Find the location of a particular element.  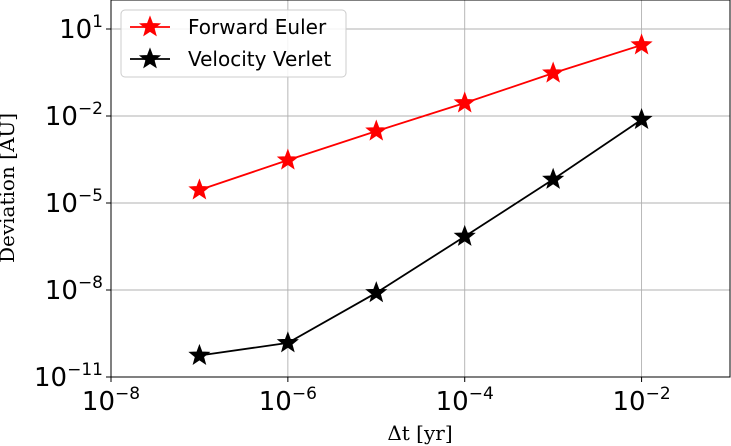

x-tick-label: 10⁻² is located at coordinates (641, 400).